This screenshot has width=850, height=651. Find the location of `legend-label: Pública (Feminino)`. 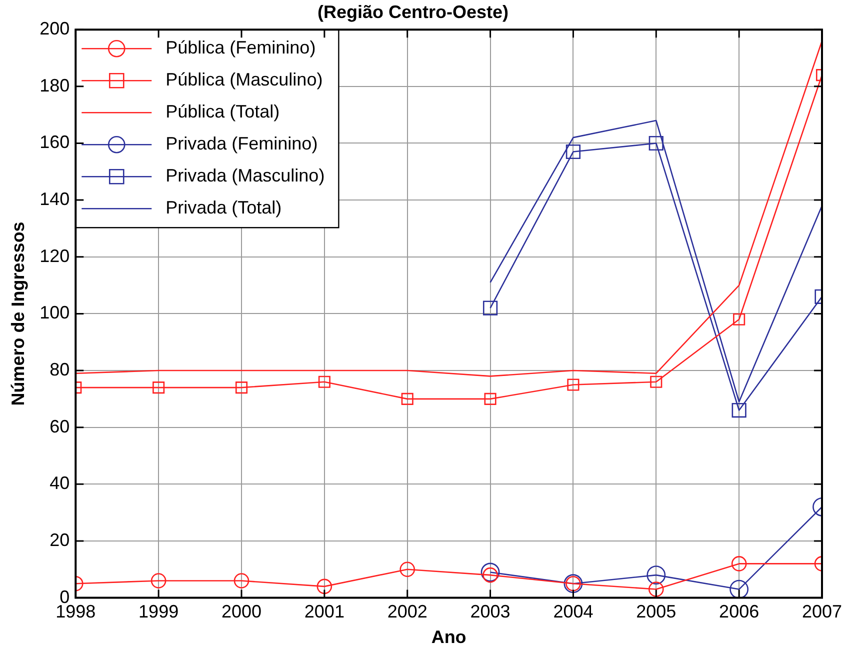

legend-label: Pública (Feminino) is located at coordinates (241, 48).